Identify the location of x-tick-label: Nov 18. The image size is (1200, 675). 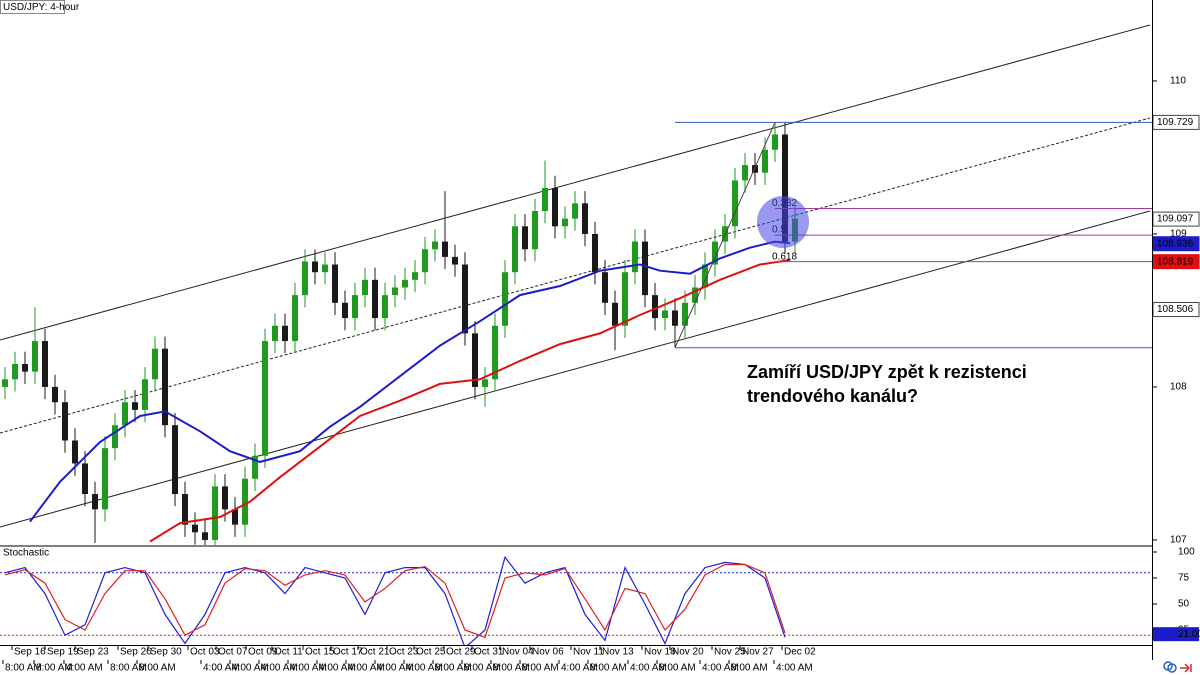
(660, 652).